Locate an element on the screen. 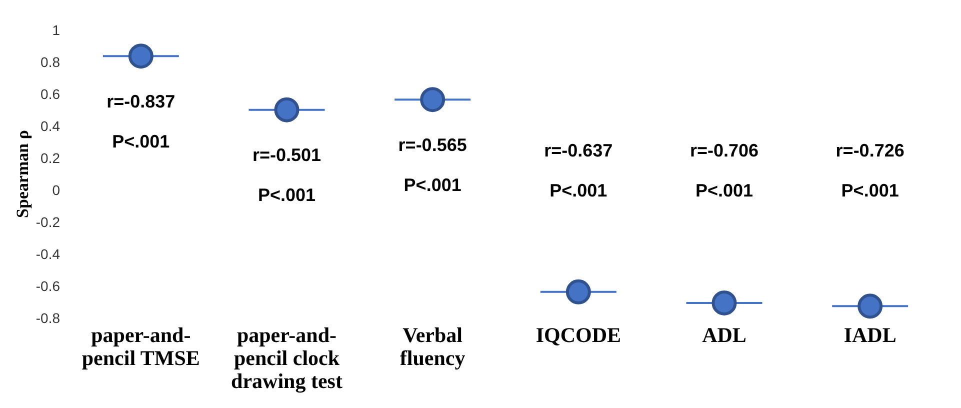 The width and height of the screenshot is (961, 408). y-tick-label: 0.6 is located at coordinates (50, 94).